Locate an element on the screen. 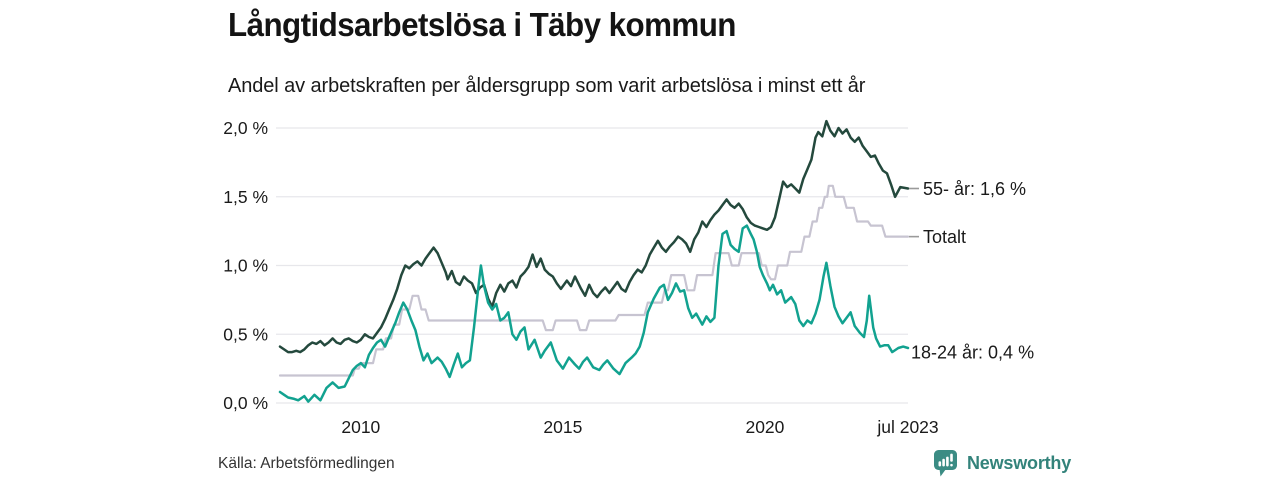  x-axis-tick-label: 2010 is located at coordinates (360, 427).